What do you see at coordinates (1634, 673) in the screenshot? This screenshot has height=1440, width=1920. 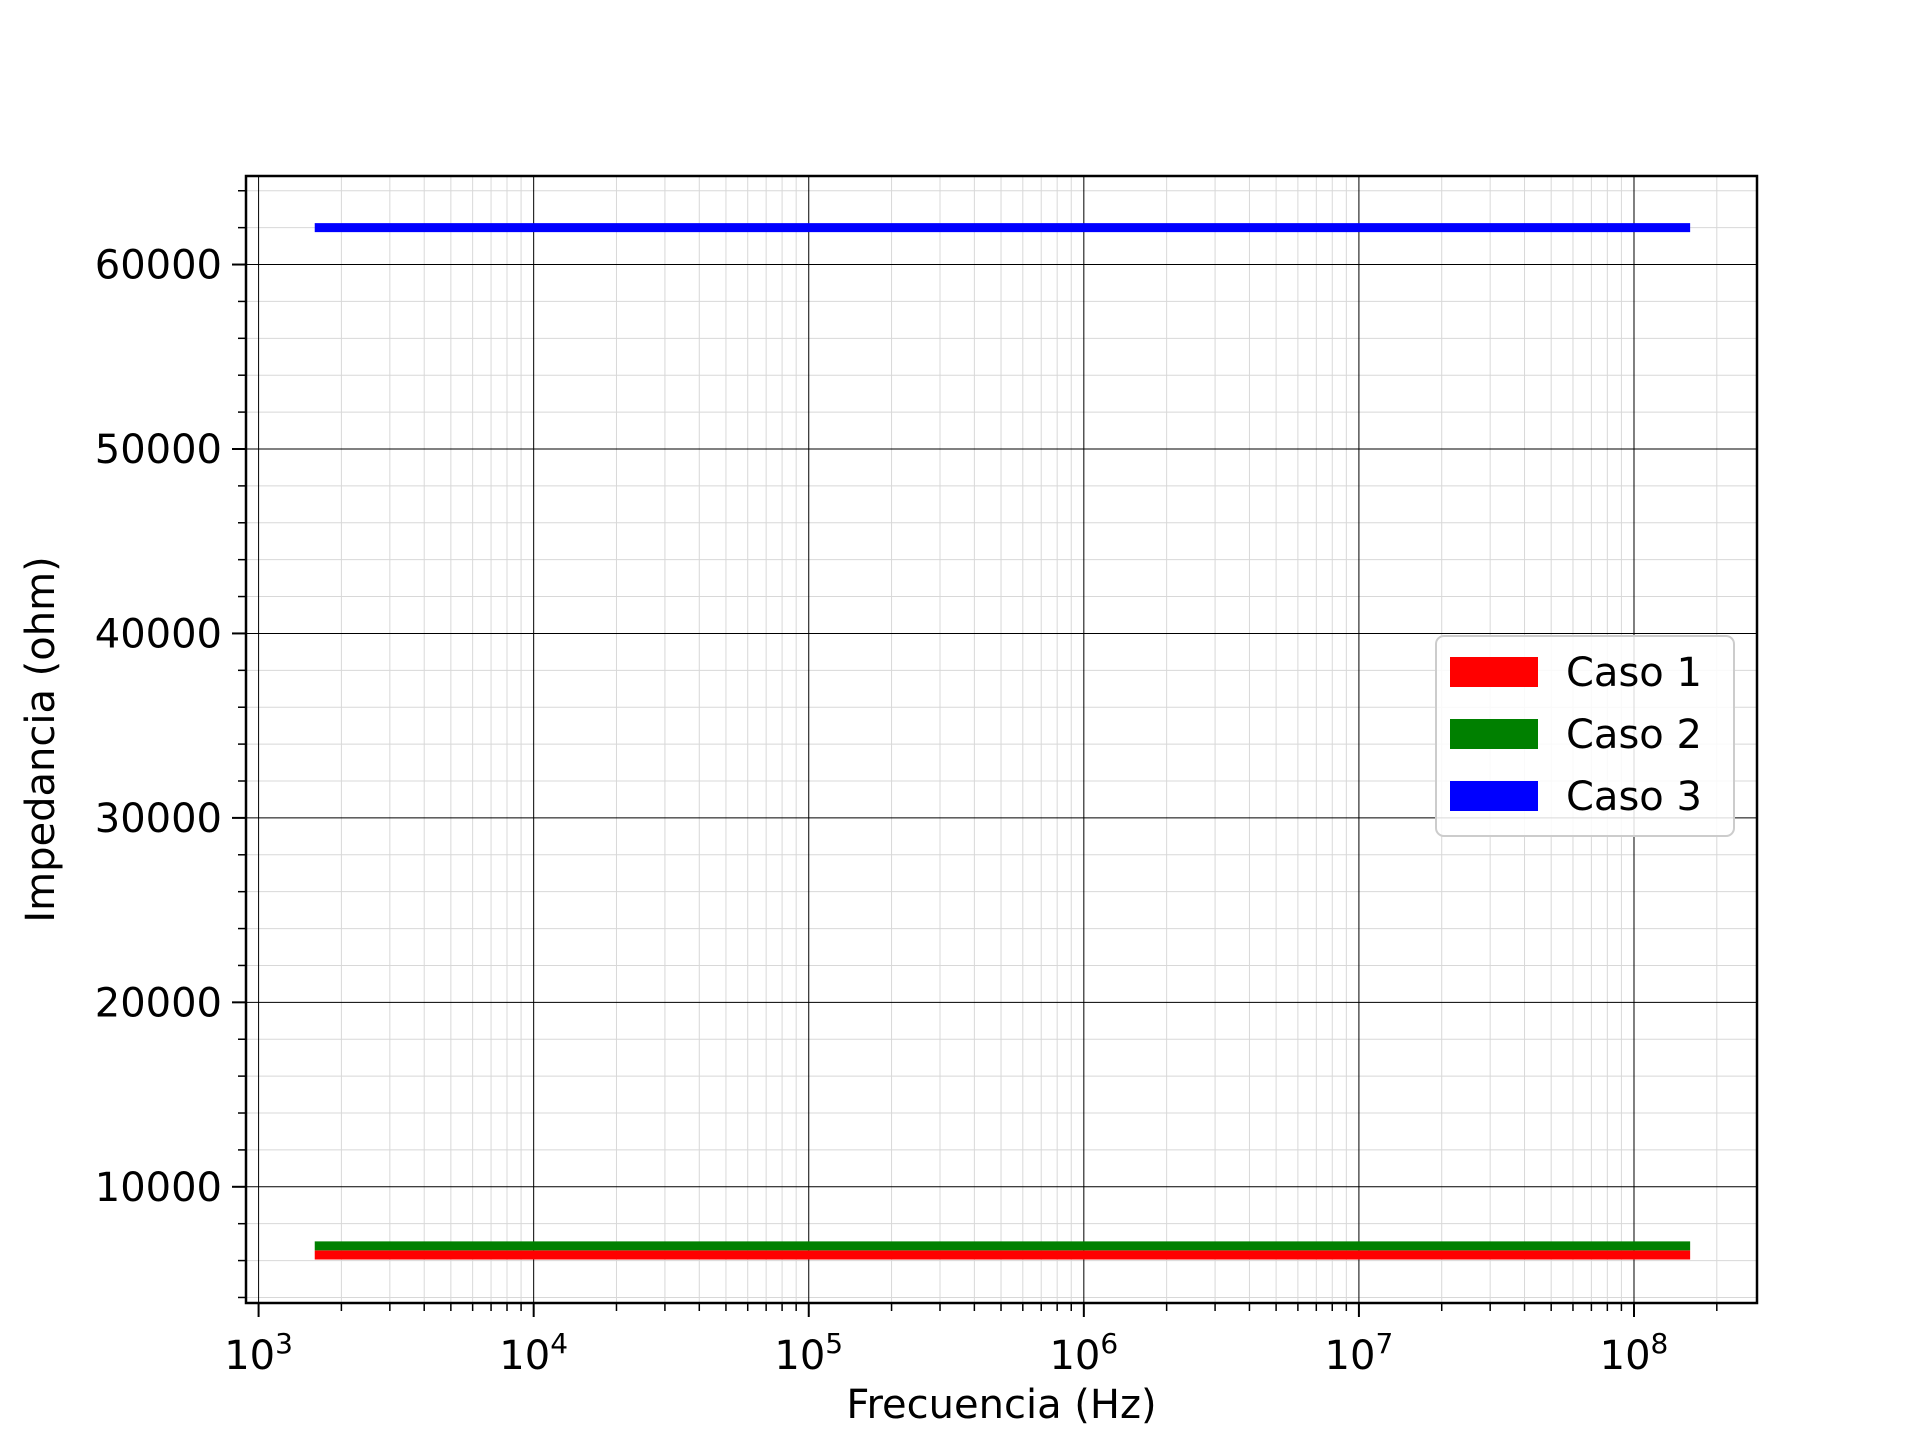 I see `legend-label-caso-1: Caso 1` at bounding box center [1634, 673].